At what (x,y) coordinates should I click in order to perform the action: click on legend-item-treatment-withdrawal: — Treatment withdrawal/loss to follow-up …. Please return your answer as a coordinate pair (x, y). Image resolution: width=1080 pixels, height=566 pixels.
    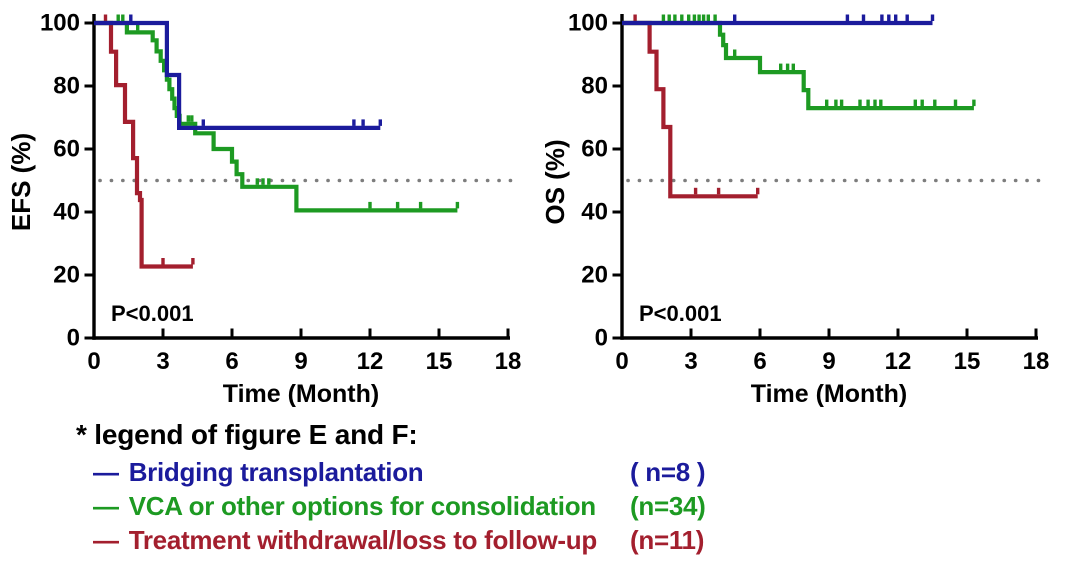
    Looking at the image, I should click on (433, 541).